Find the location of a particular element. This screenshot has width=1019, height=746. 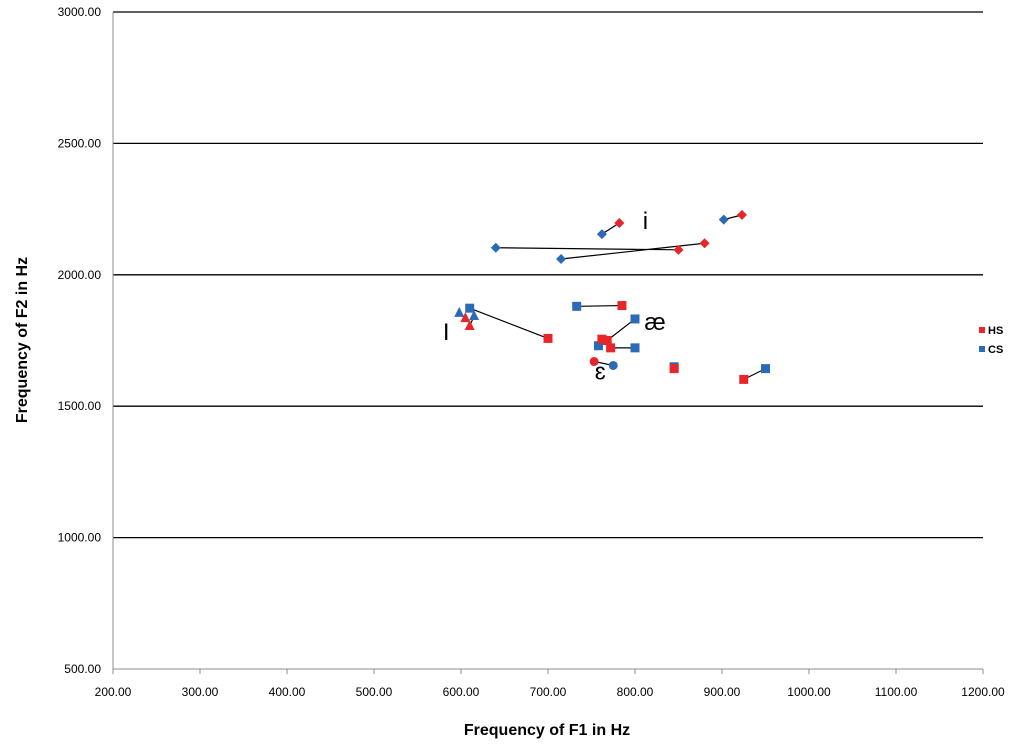

data-points is located at coordinates (612, 296).